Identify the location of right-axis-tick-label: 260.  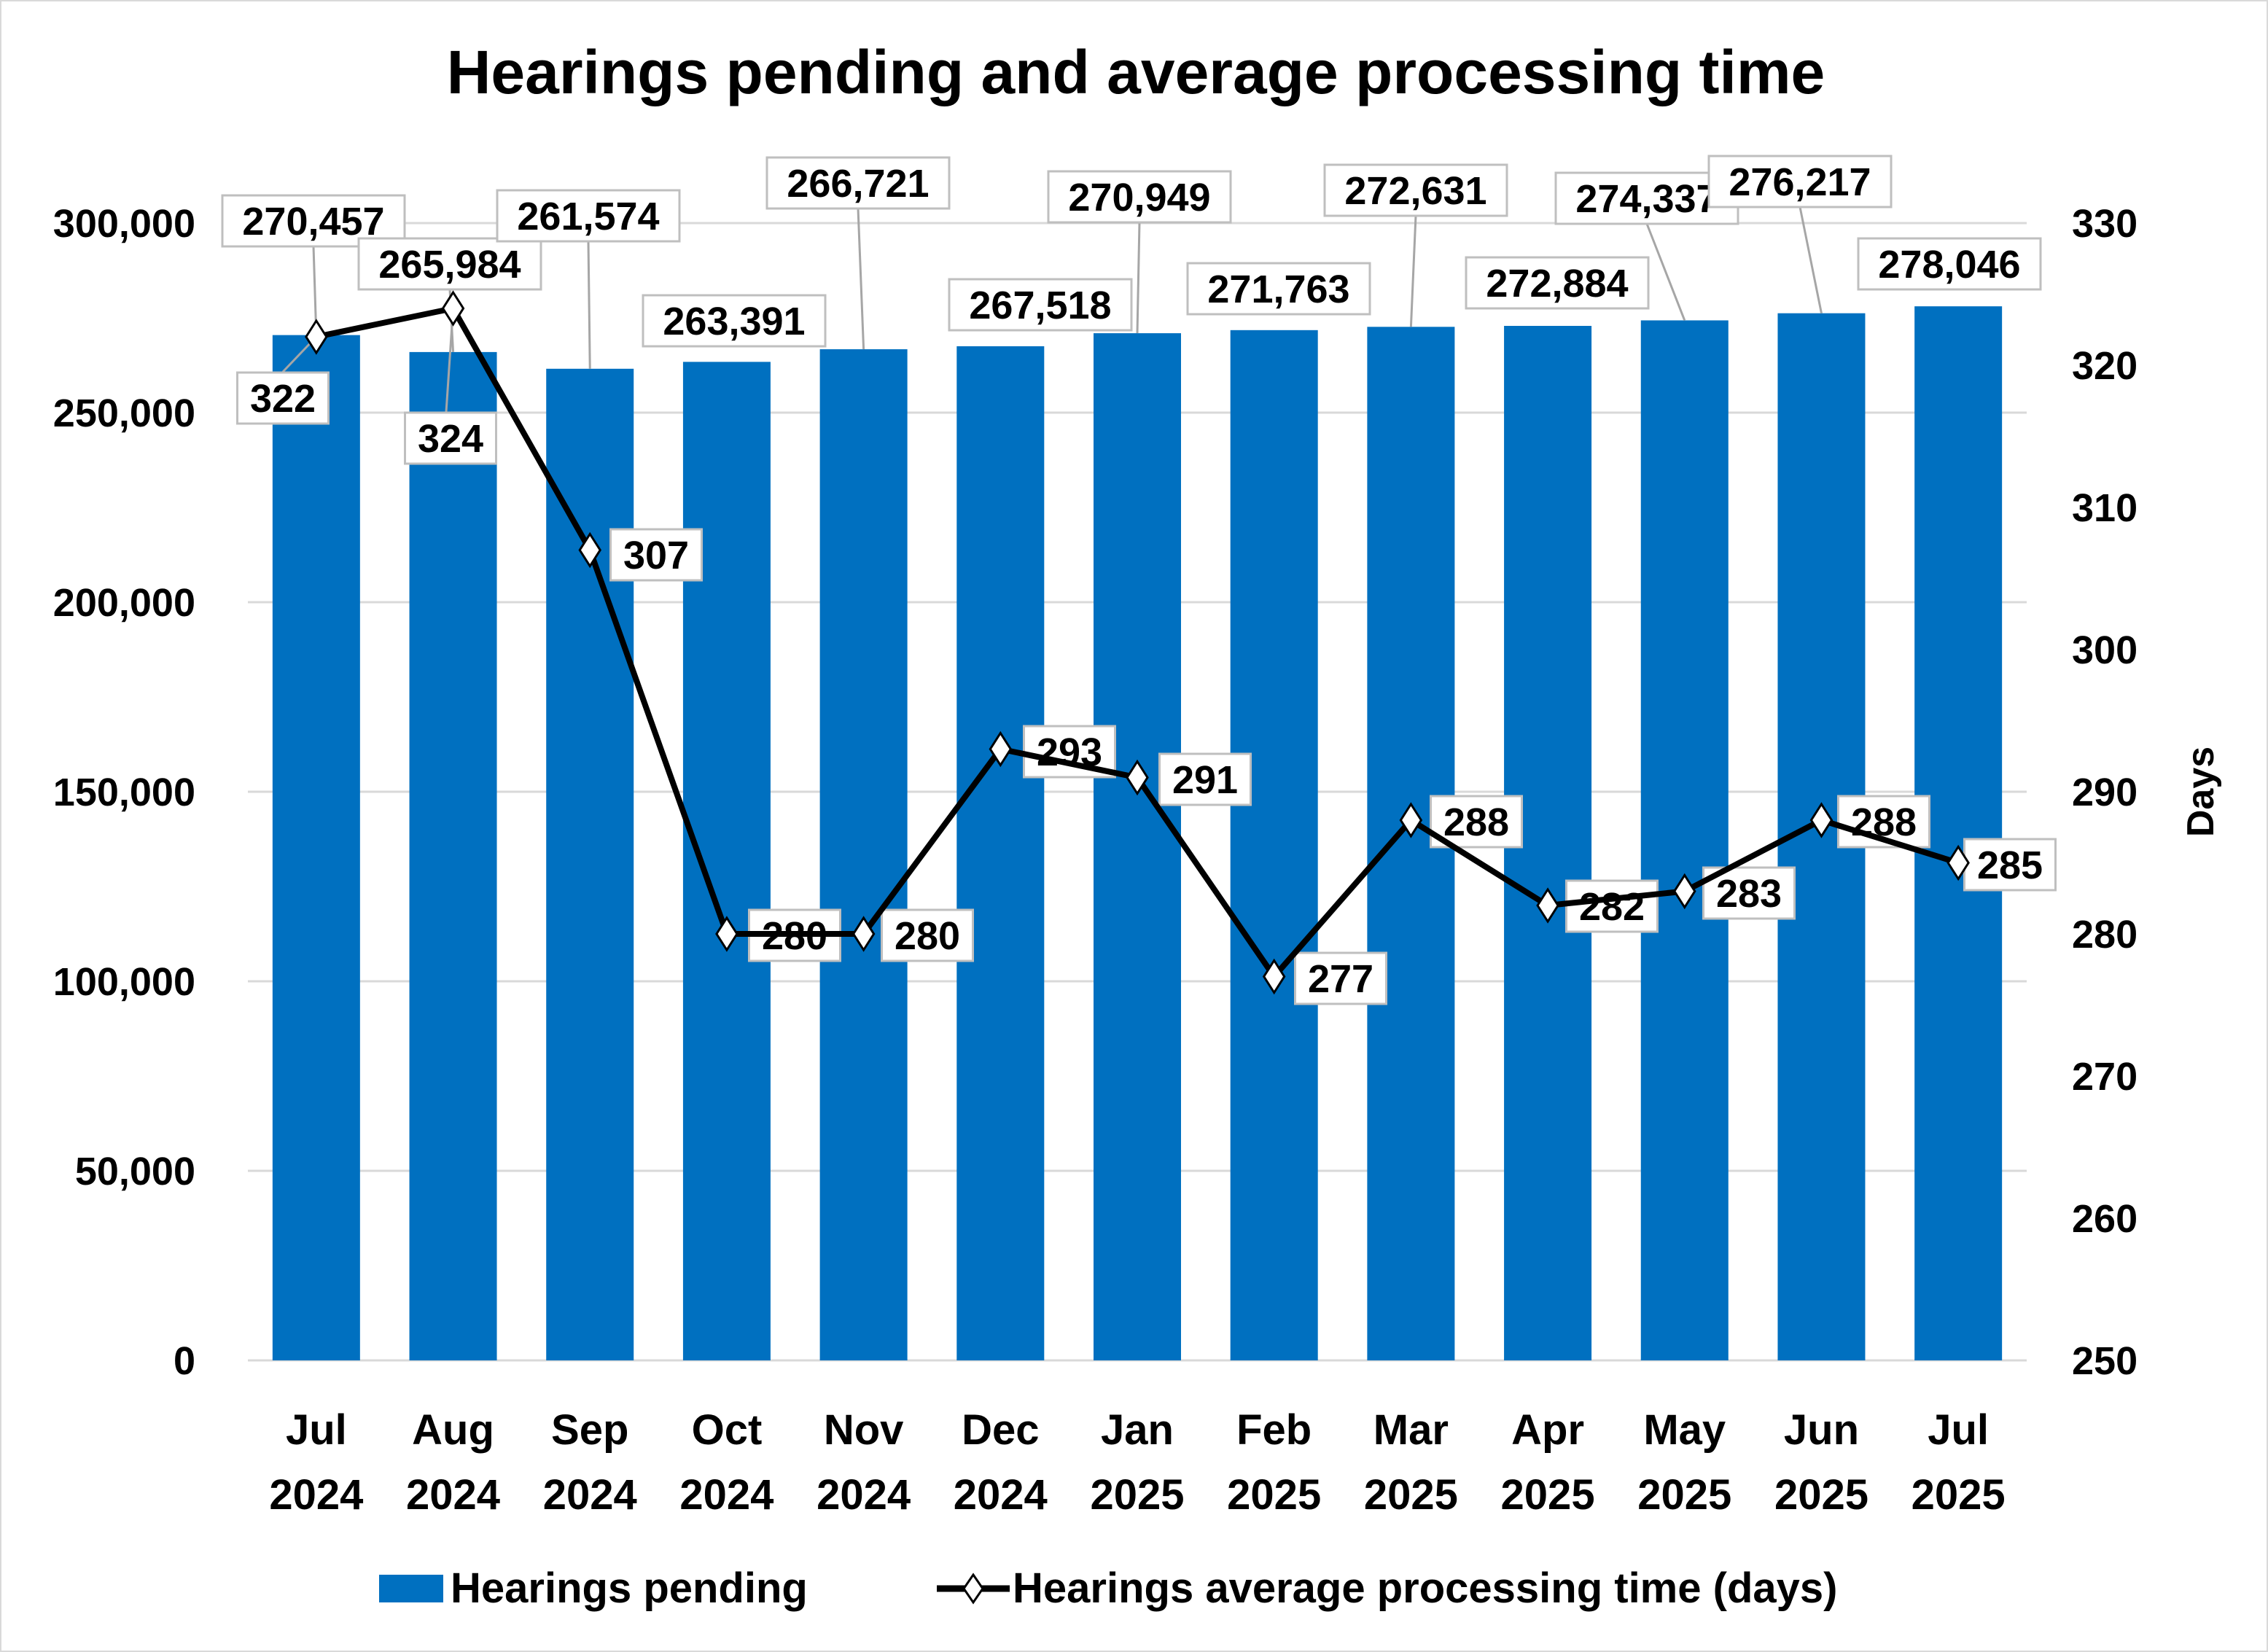
(2105, 1219).